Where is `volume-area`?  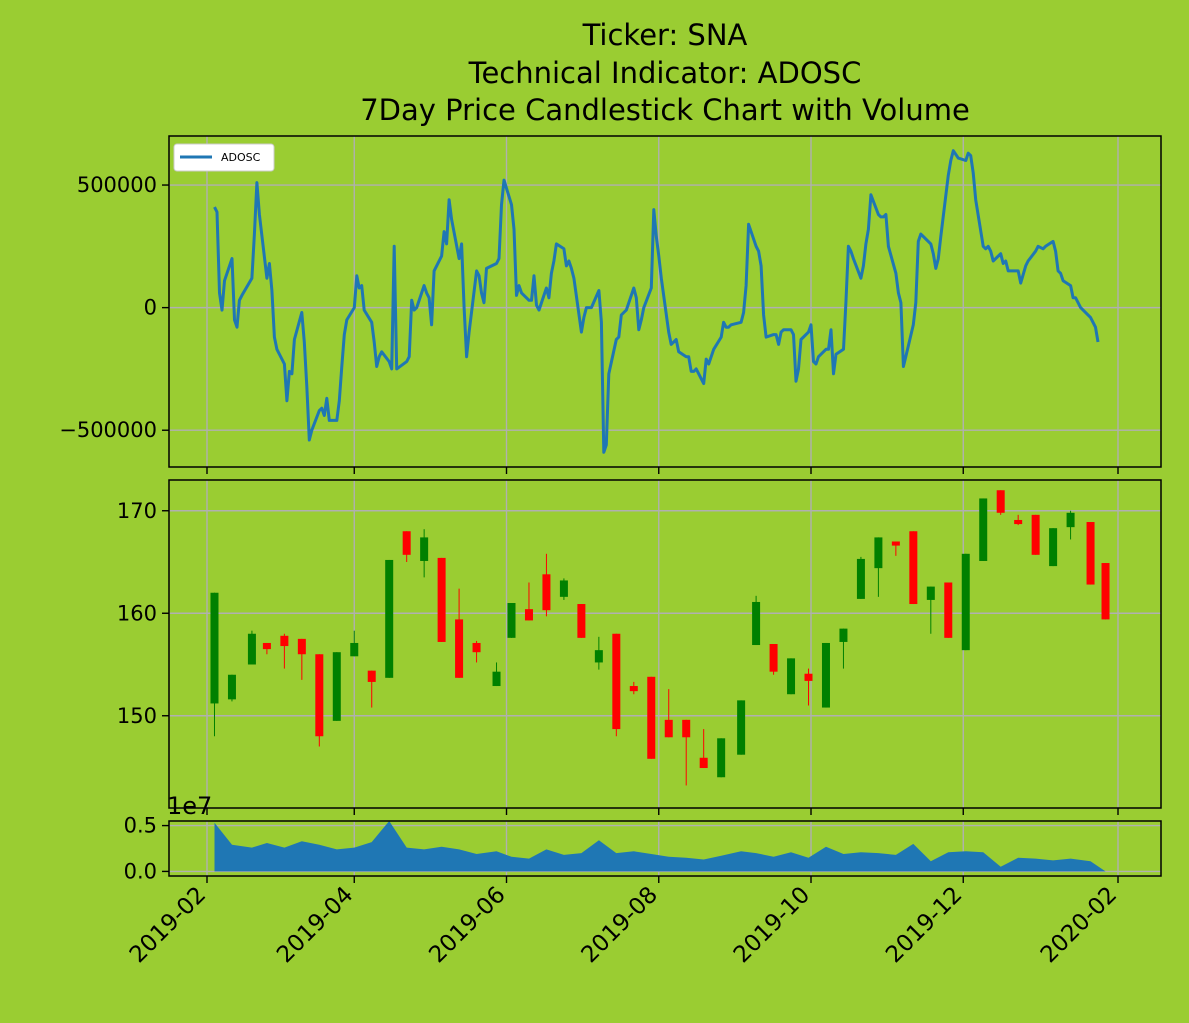
volume-area is located at coordinates (660, 846).